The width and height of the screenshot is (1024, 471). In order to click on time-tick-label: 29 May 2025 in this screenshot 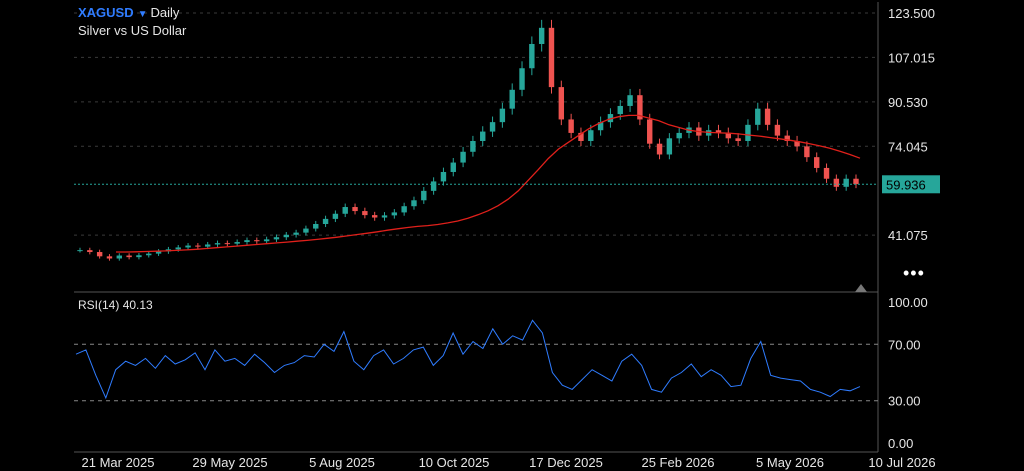, I will do `click(229, 462)`.